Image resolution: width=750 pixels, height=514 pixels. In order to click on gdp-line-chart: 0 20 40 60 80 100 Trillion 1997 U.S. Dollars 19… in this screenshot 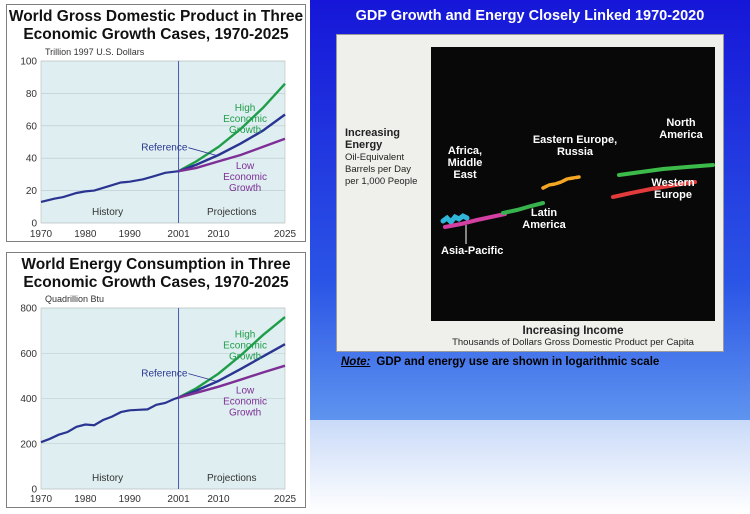, I will do `click(158, 143)`.